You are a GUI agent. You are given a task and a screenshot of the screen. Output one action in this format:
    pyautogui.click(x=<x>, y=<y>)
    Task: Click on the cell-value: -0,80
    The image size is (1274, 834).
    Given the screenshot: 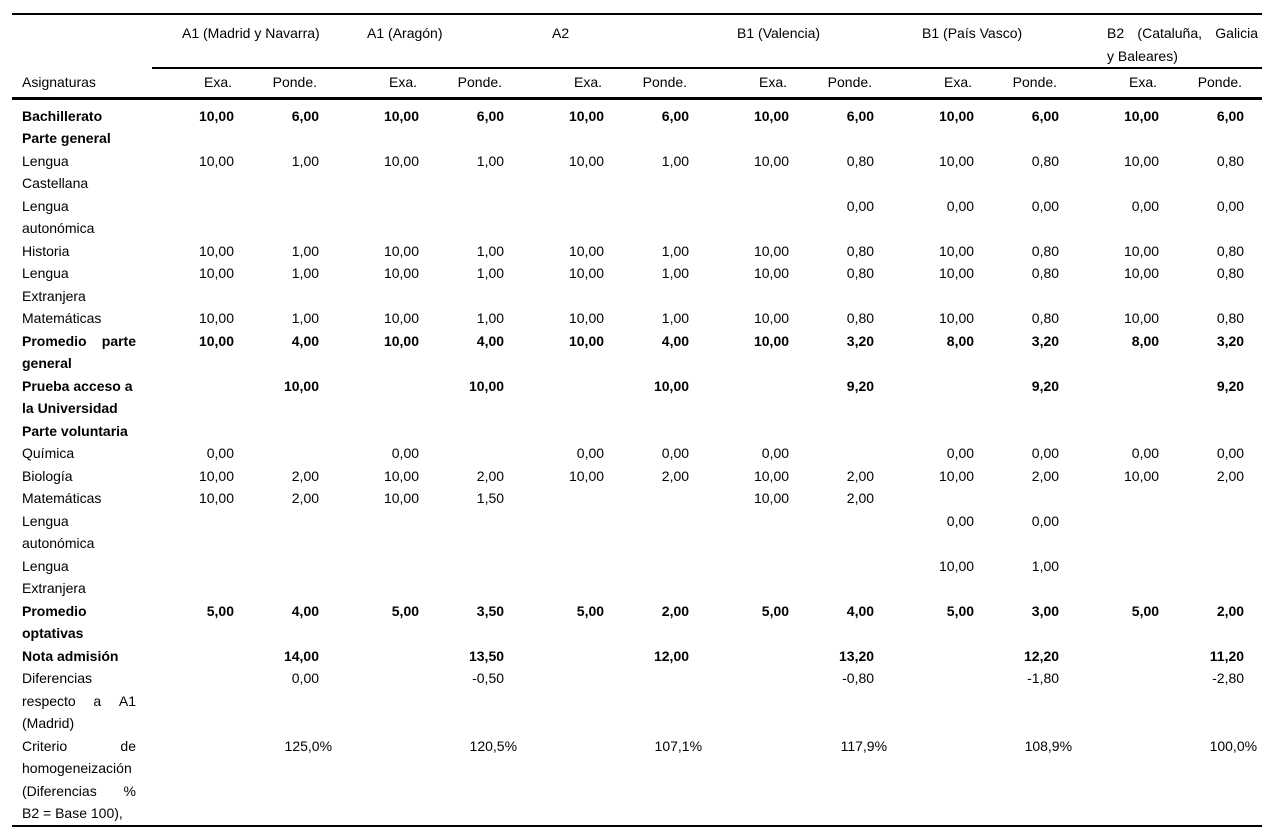 What is the action you would take?
    pyautogui.click(x=858, y=678)
    